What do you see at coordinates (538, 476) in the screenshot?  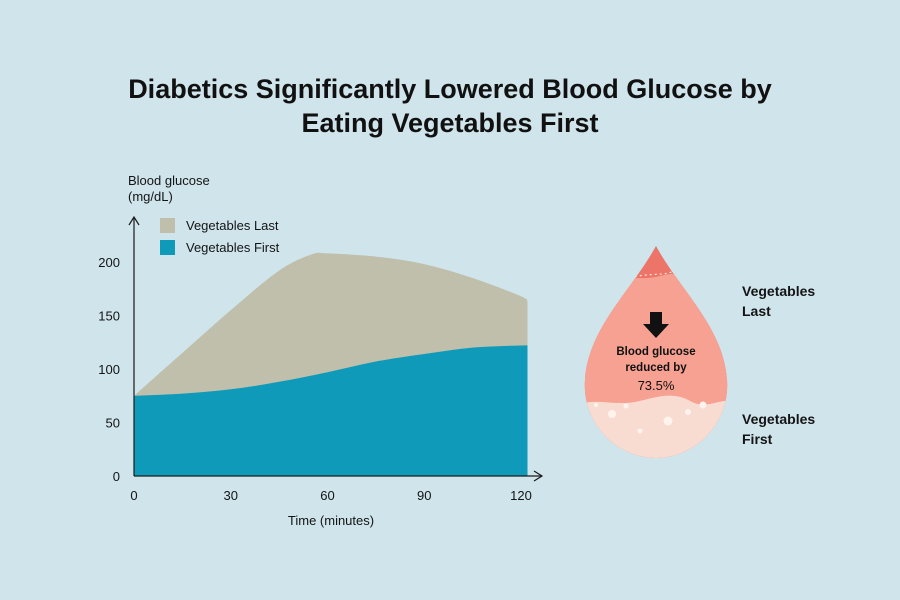 I see `x-axis-arrow` at bounding box center [538, 476].